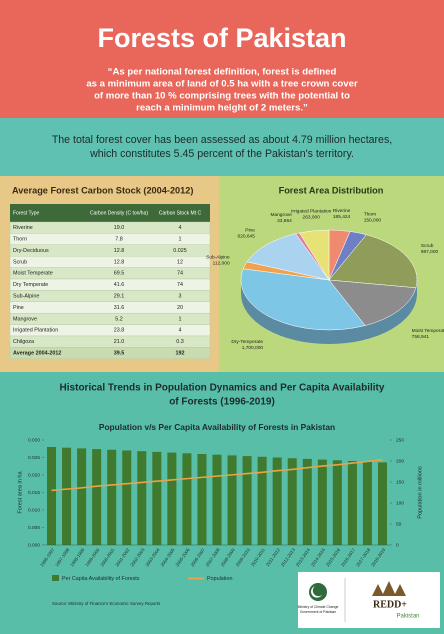 The height and width of the screenshot is (634, 444). Describe the element at coordinates (119, 274) in the screenshot. I see `table-cell: 69.5` at that location.